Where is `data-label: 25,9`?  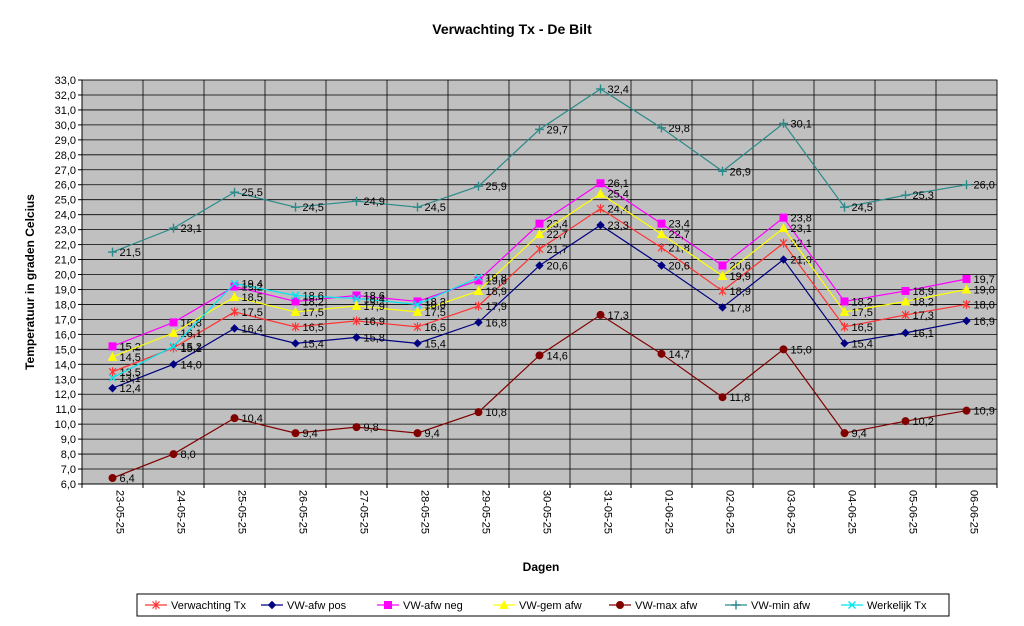 data-label: 25,9 is located at coordinates (496, 187).